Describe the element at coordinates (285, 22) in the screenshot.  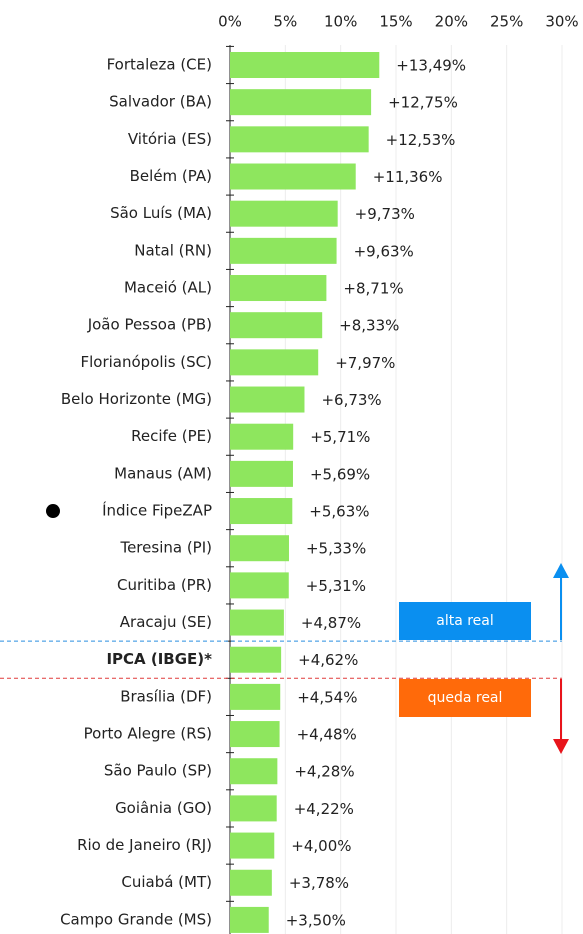
I see `x-tick-label: 5%` at that location.